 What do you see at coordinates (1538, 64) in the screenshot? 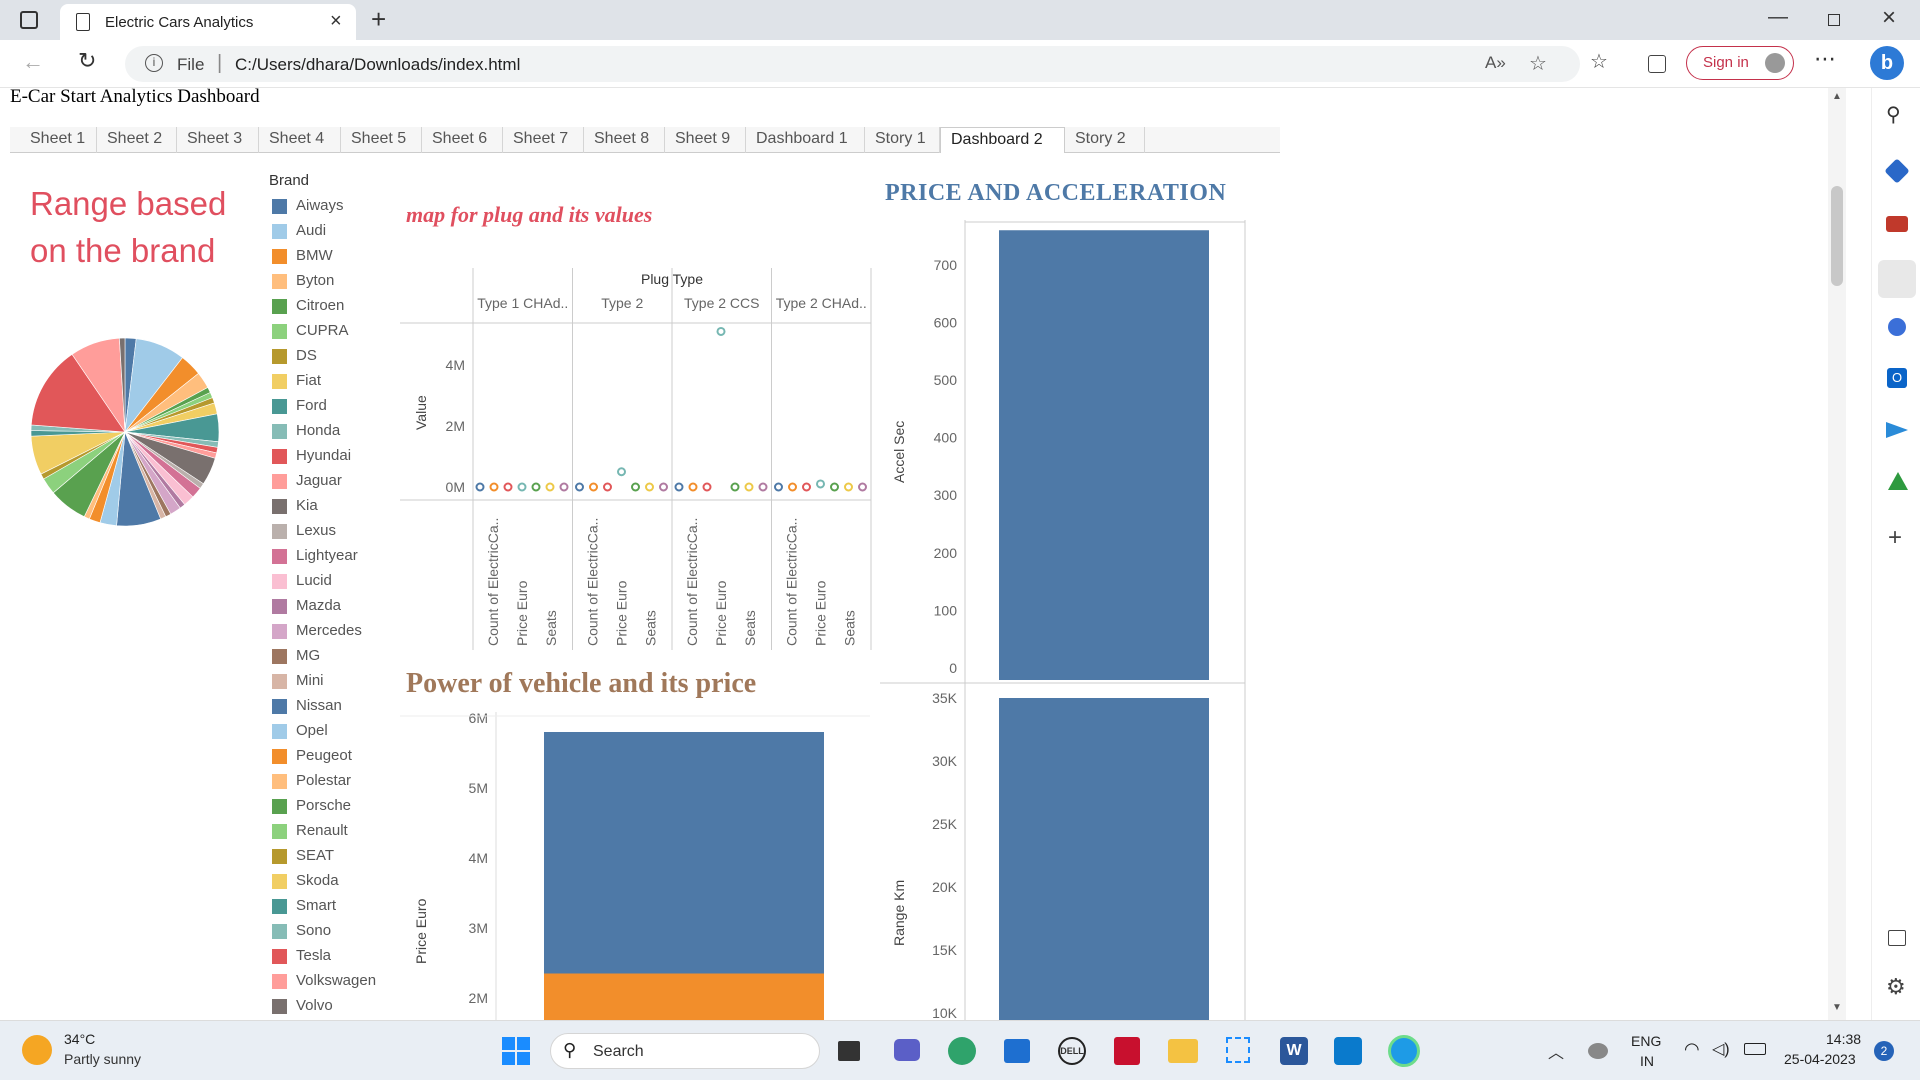
I see `favorite-add-icon: ☆` at bounding box center [1538, 64].